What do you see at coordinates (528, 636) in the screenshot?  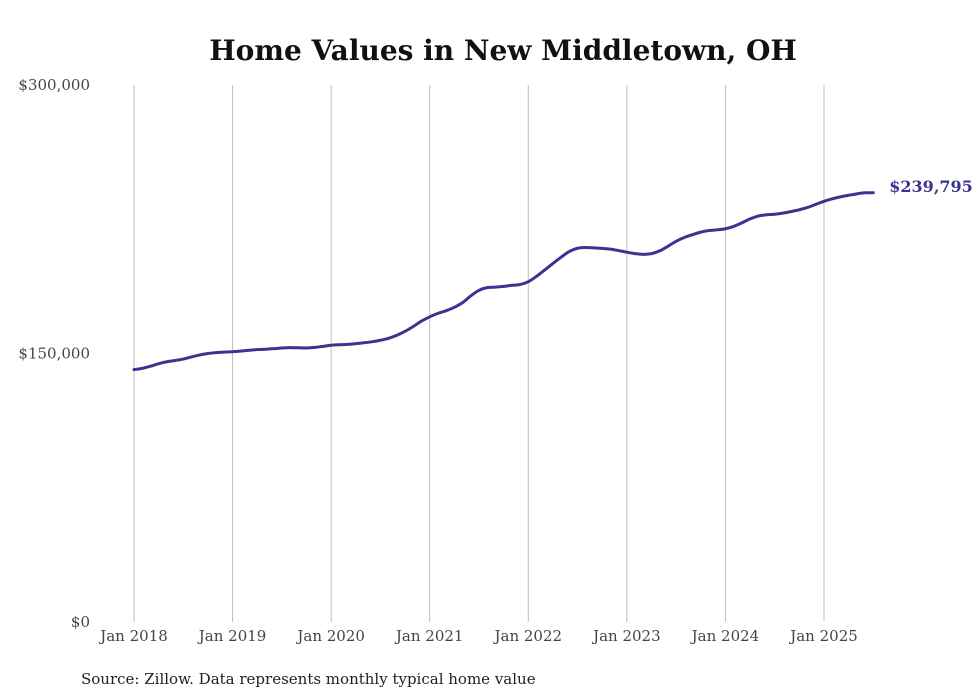 I see `x-tick-label: Jan 2022` at bounding box center [528, 636].